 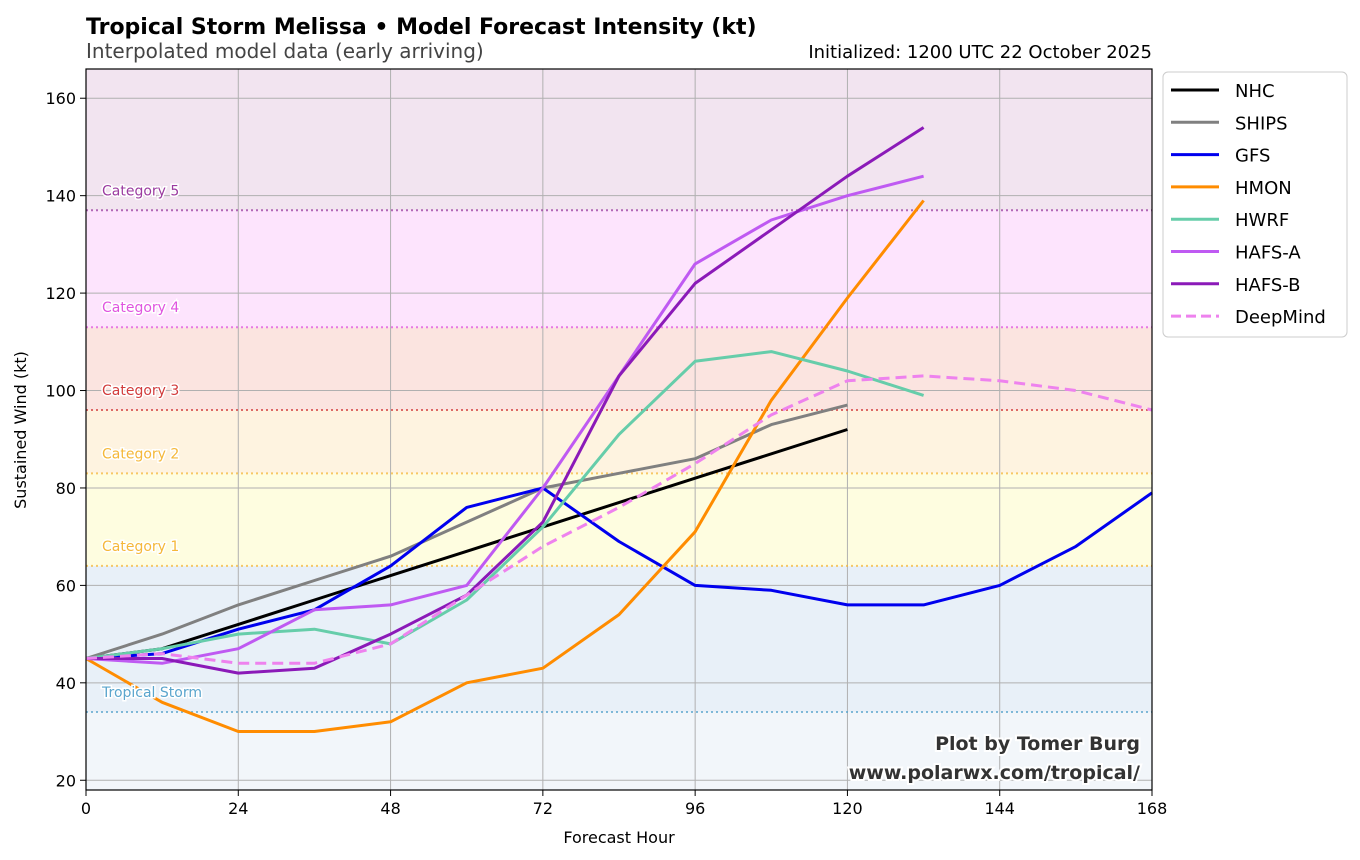 I want to click on legend-box, so click(x=1255, y=204).